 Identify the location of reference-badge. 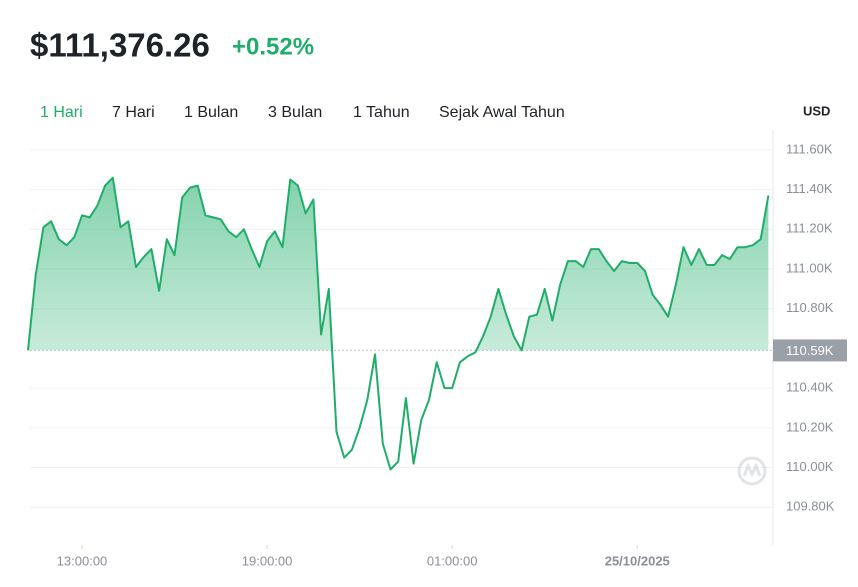
(810, 350).